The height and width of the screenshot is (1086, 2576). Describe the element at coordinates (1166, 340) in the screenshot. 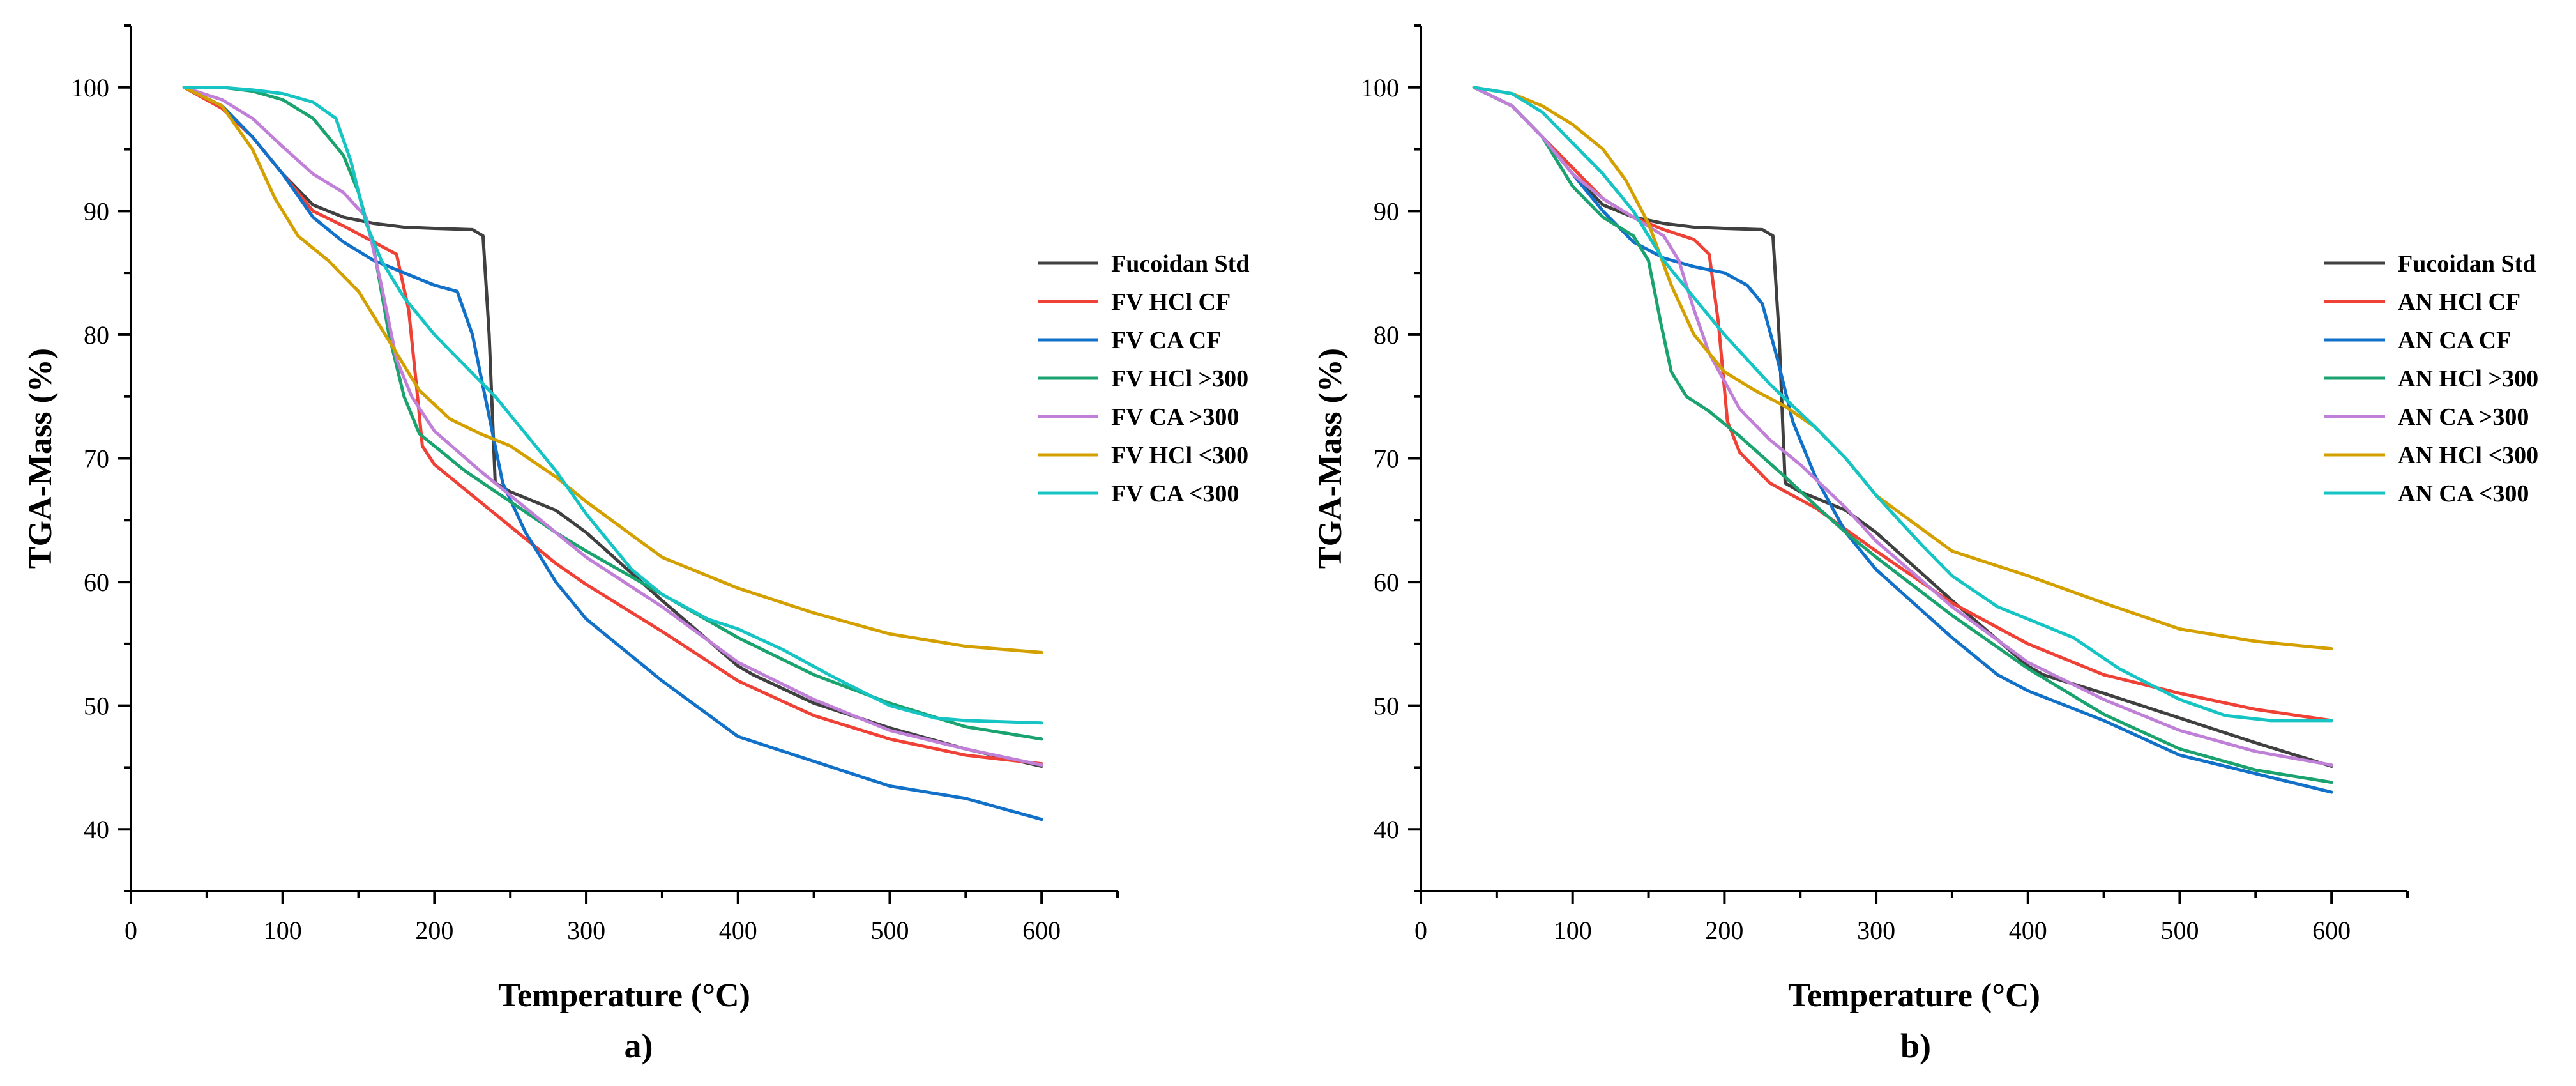

I see `legend-label: FV CA CF` at that location.